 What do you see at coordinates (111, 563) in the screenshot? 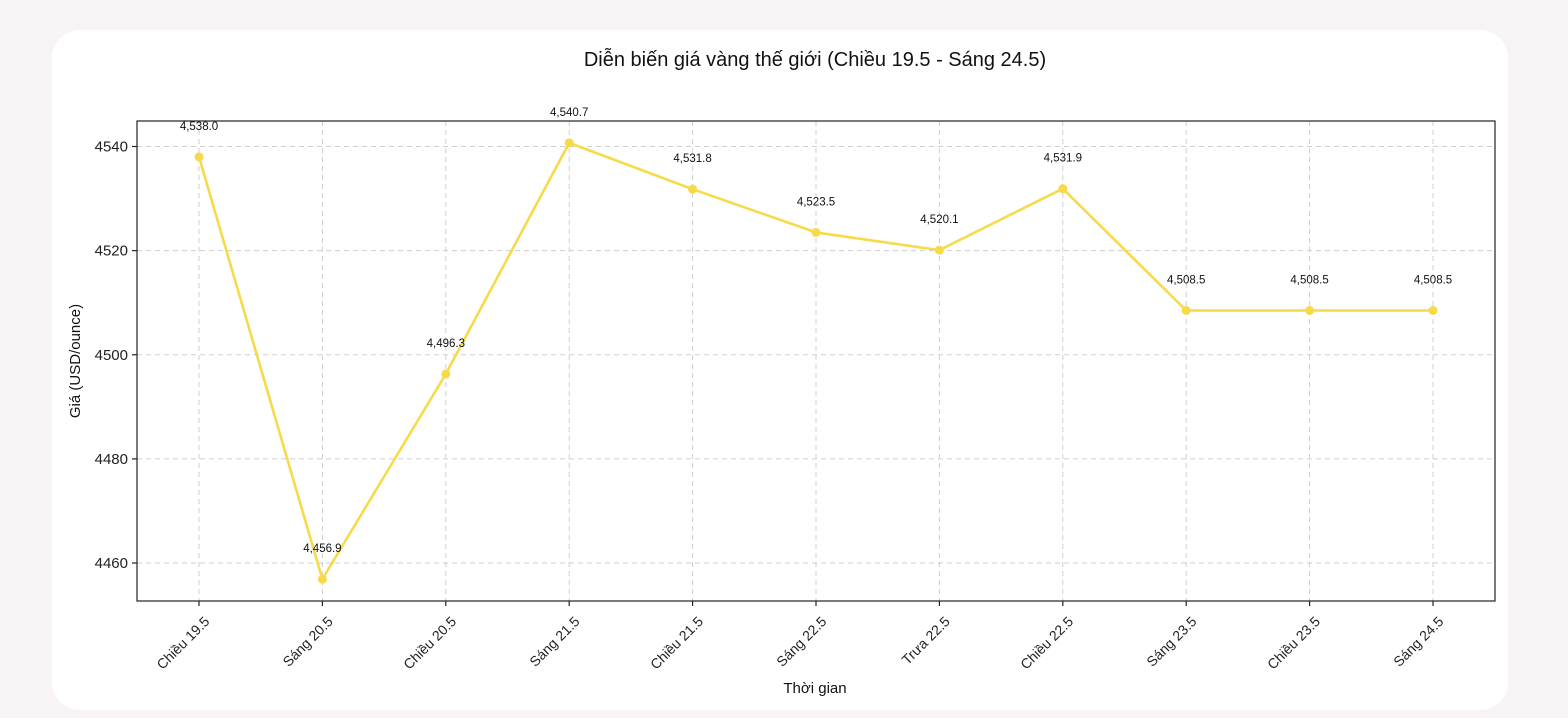
I see `y-tick-label: 4460` at bounding box center [111, 563].